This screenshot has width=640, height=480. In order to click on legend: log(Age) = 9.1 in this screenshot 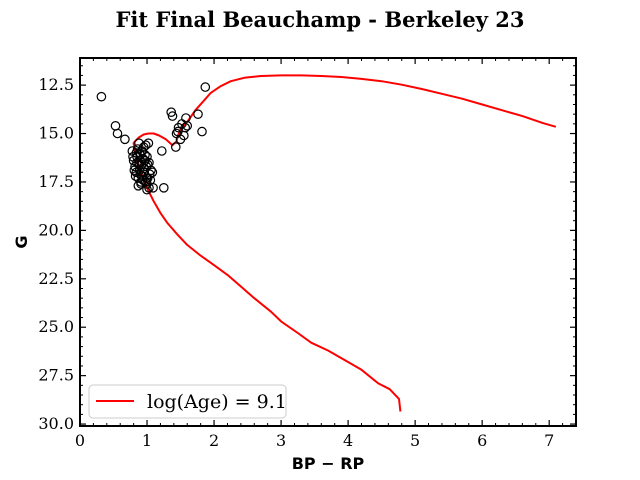, I will do `click(187, 401)`.